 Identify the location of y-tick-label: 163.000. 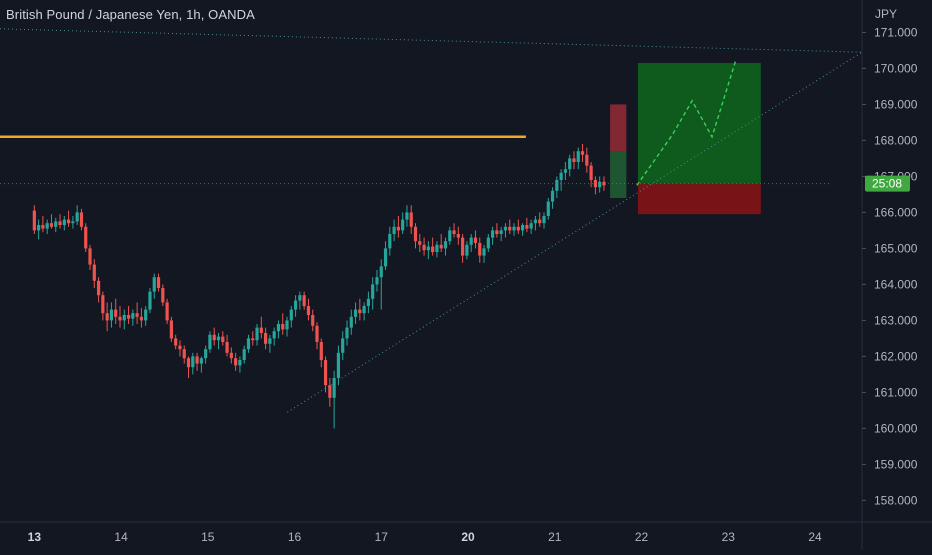
(896, 320).